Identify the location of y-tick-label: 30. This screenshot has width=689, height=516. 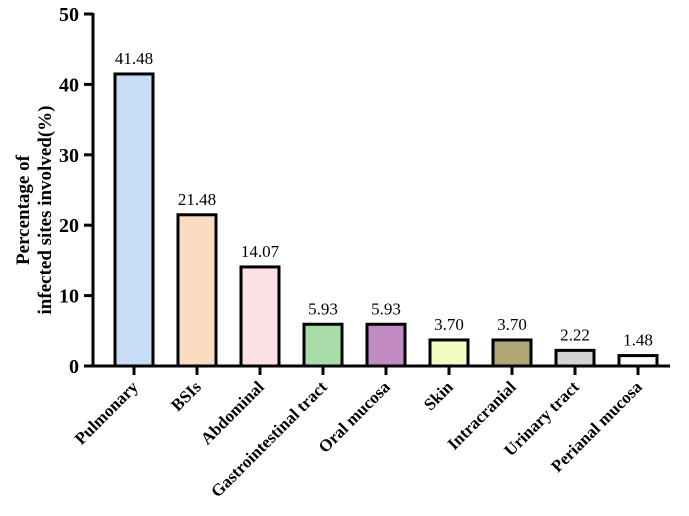
(69, 156).